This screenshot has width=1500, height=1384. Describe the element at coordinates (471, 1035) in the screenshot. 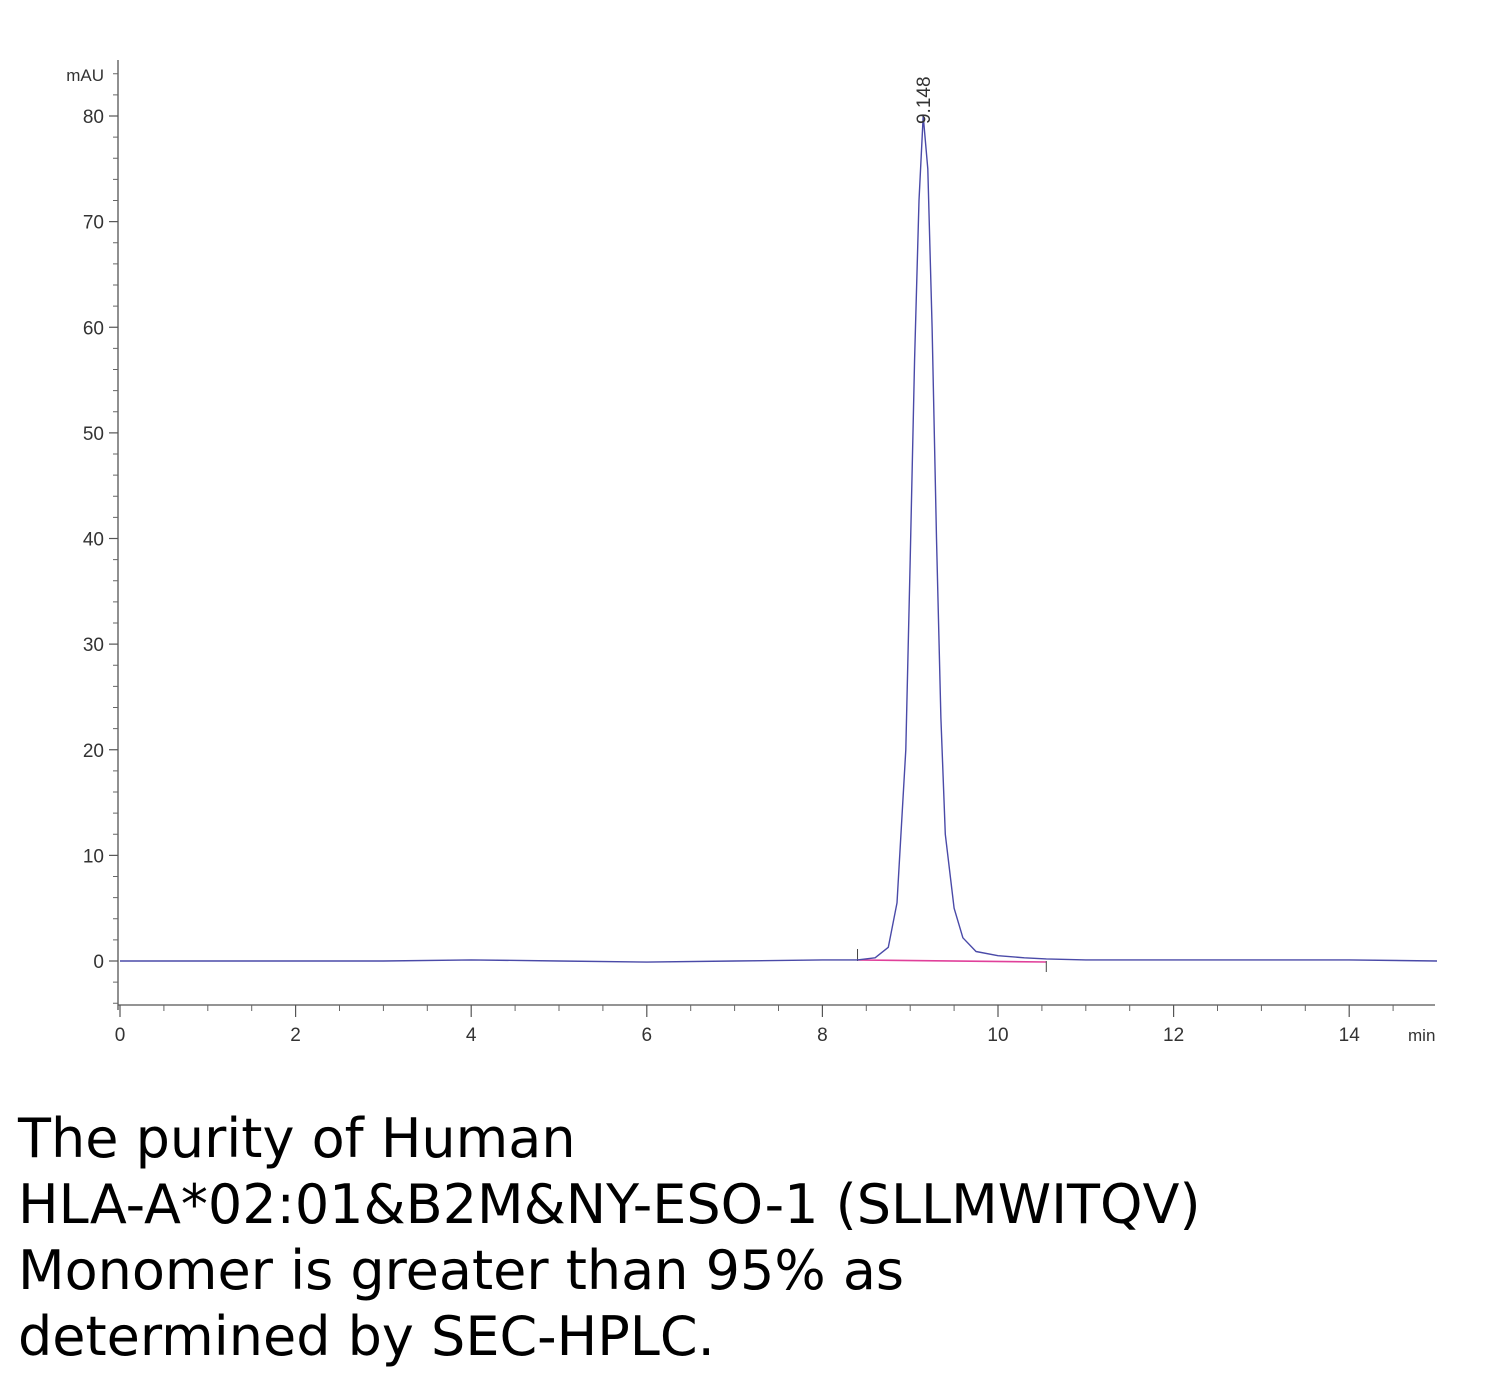

I see `x-tick-label: 4` at that location.